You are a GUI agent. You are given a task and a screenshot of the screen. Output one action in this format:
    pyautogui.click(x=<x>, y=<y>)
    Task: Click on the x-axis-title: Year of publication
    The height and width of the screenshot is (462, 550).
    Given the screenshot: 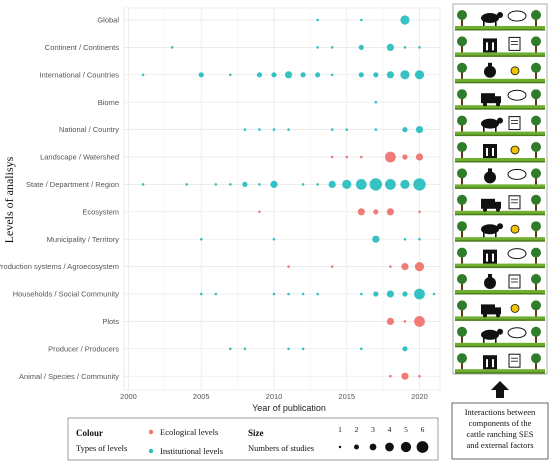 What is the action you would take?
    pyautogui.click(x=289, y=408)
    